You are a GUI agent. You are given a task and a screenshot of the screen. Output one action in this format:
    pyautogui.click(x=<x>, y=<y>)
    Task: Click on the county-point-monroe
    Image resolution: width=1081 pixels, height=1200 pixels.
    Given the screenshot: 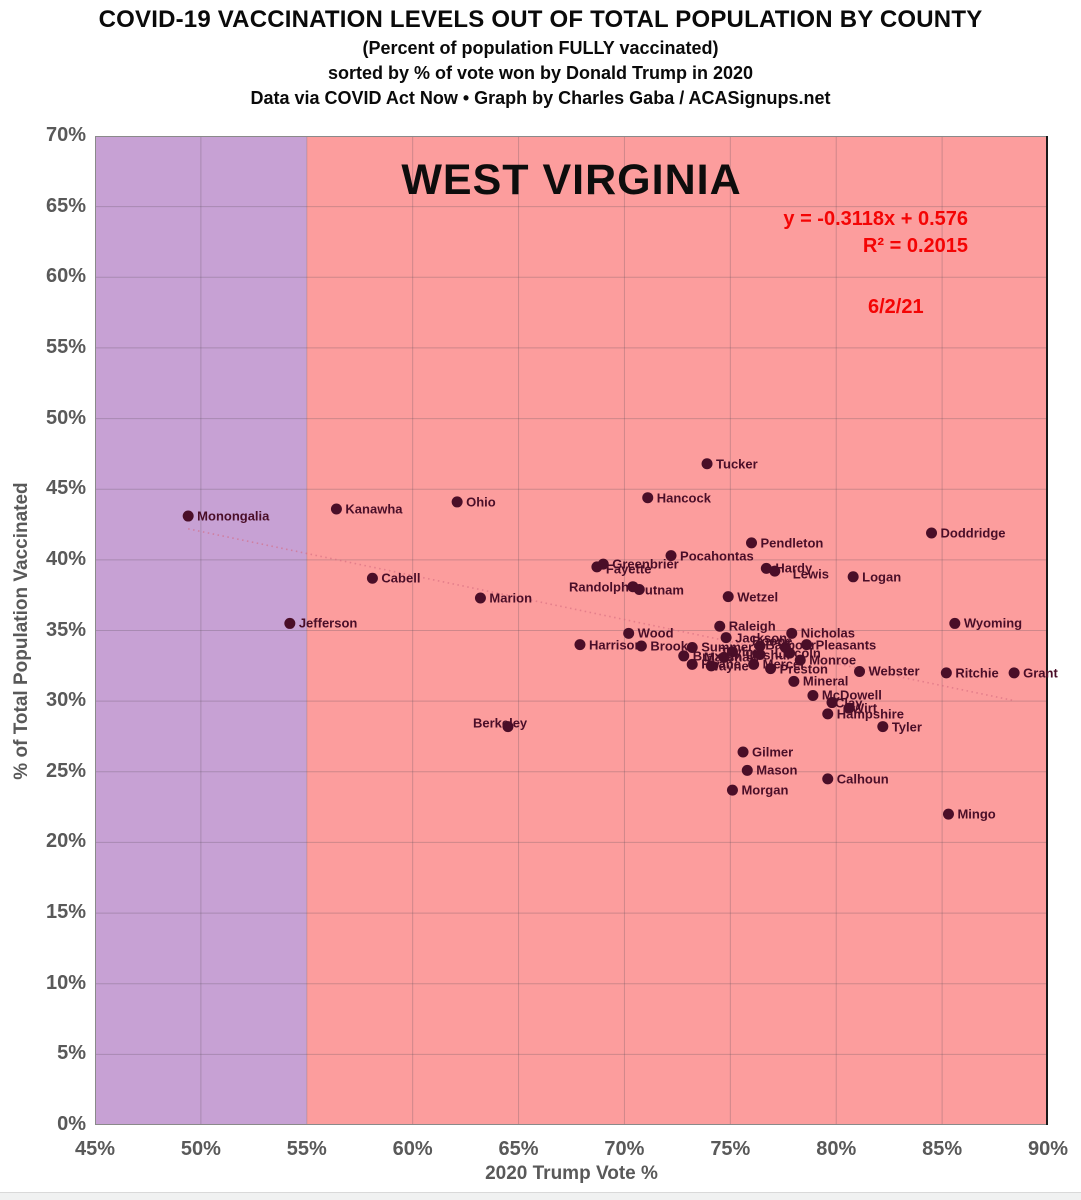 What is the action you would take?
    pyautogui.click(x=800, y=660)
    